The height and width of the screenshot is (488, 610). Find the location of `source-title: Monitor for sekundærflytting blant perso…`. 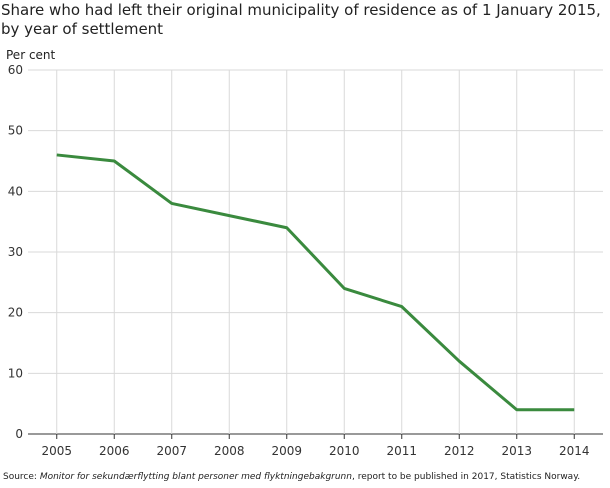

source-title: Monitor for sekundærflytting blant perso… is located at coordinates (195, 477).